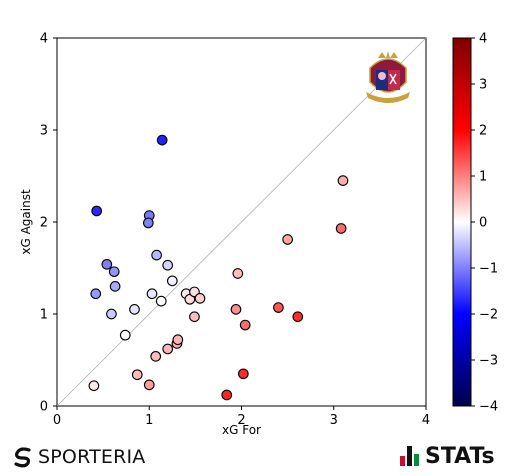 This screenshot has width=520, height=475. I want to click on y-tick-label: 0, so click(44, 407).